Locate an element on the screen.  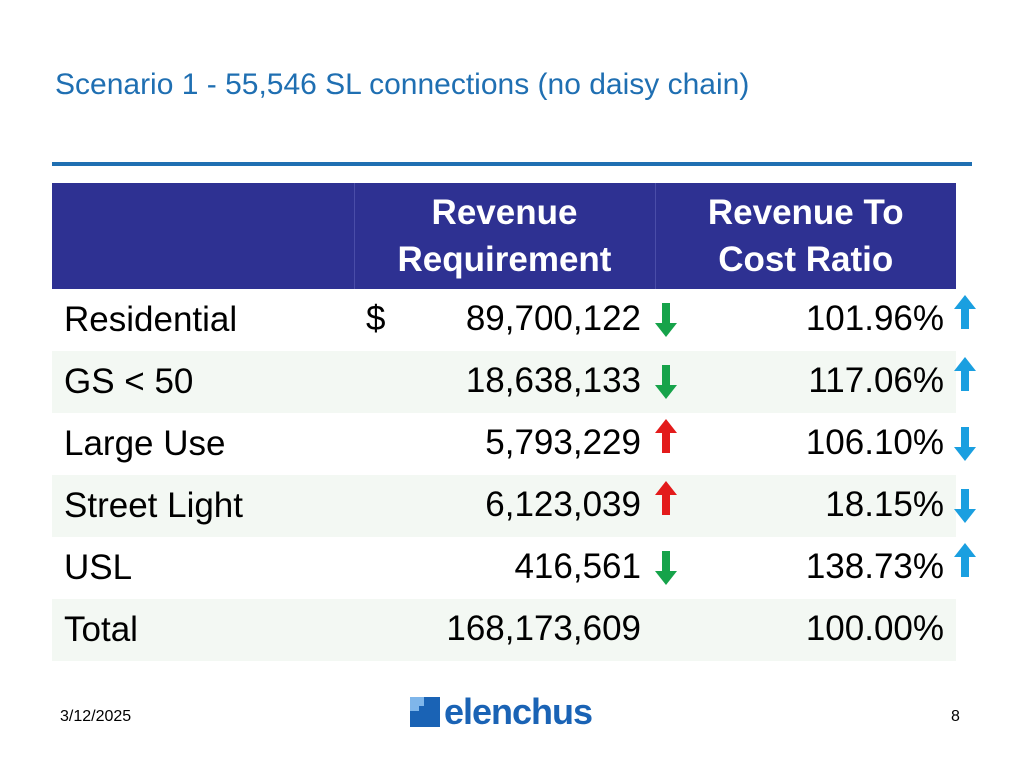
ratio-value: 138.73% is located at coordinates (874, 566).